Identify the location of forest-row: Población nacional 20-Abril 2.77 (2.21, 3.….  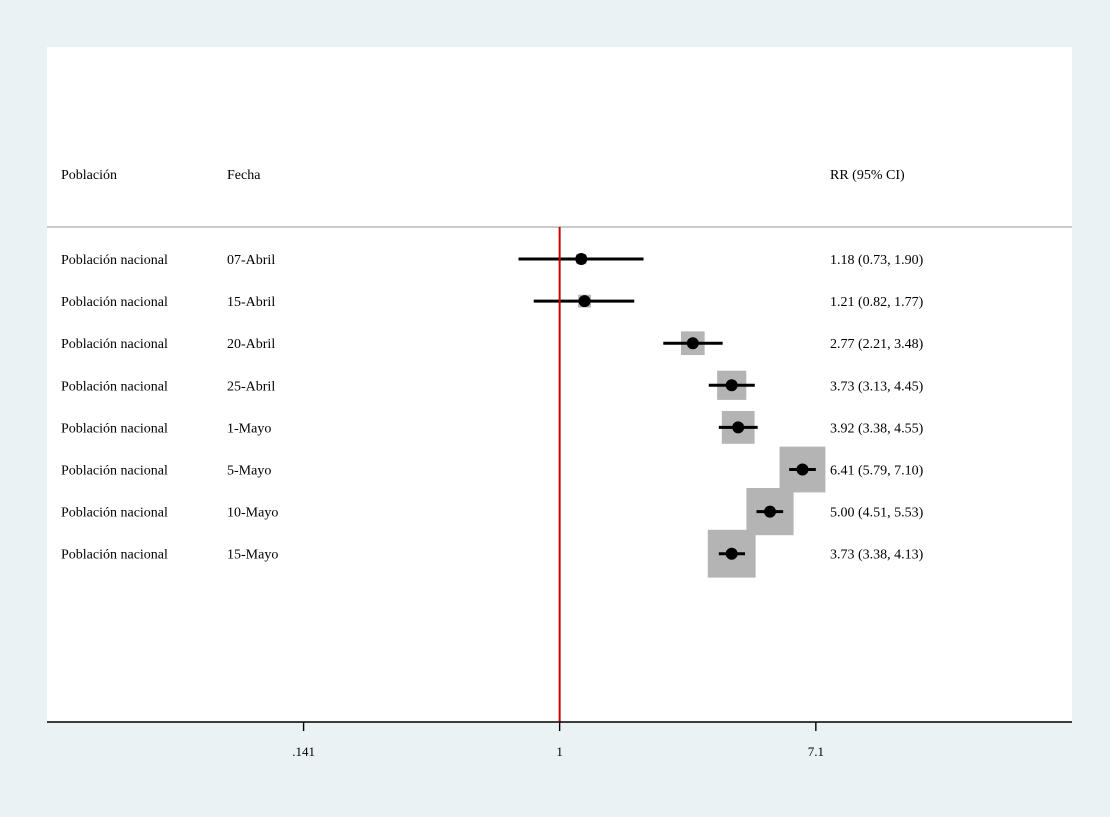
(492, 343).